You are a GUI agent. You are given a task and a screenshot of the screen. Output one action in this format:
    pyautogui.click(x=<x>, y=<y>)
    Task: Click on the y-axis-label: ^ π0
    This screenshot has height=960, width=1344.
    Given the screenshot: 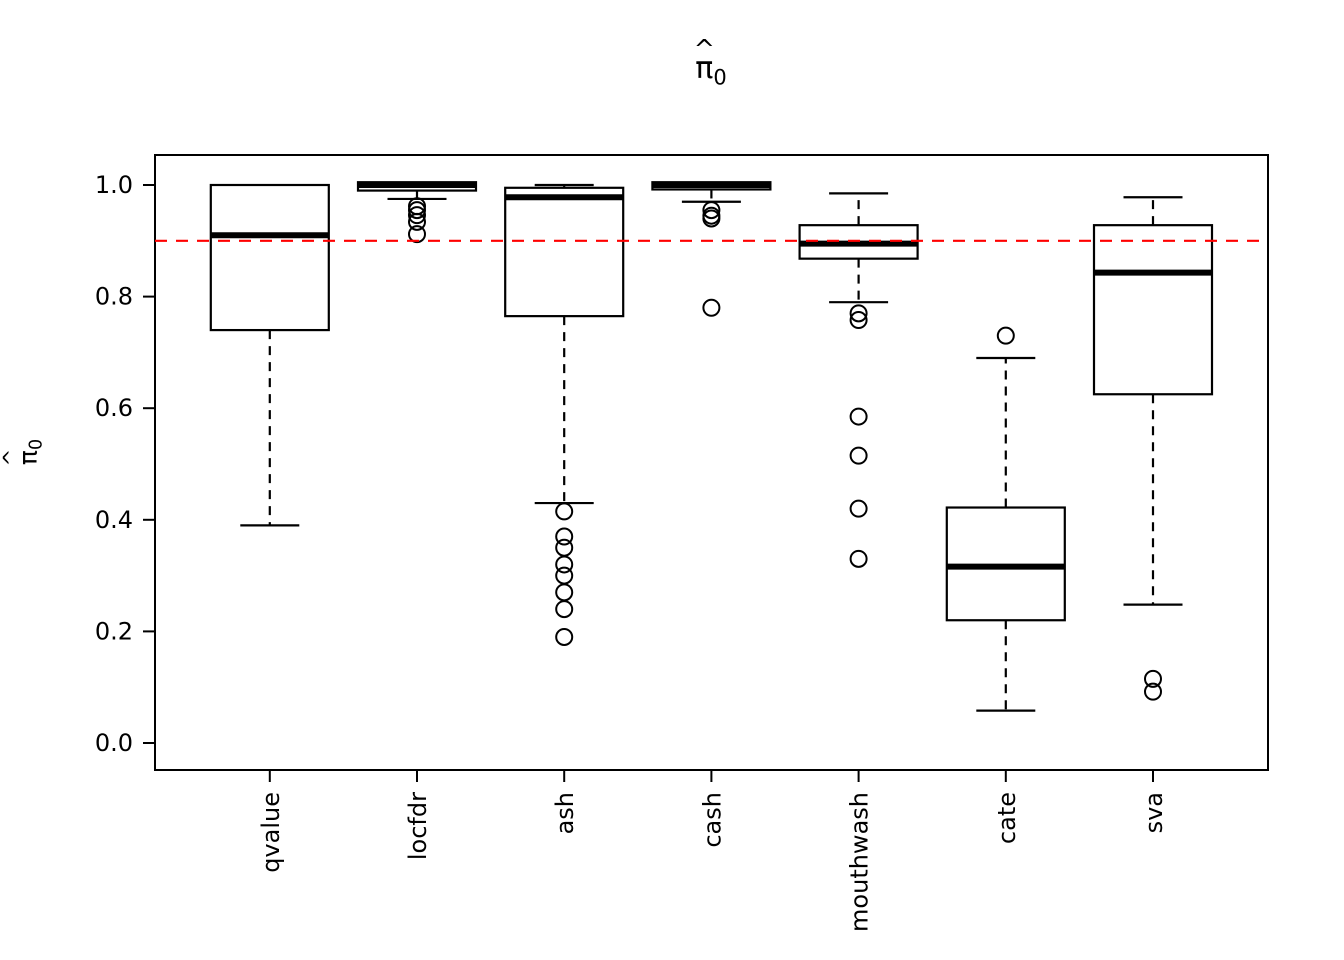 What is the action you would take?
    pyautogui.click(x=23, y=452)
    